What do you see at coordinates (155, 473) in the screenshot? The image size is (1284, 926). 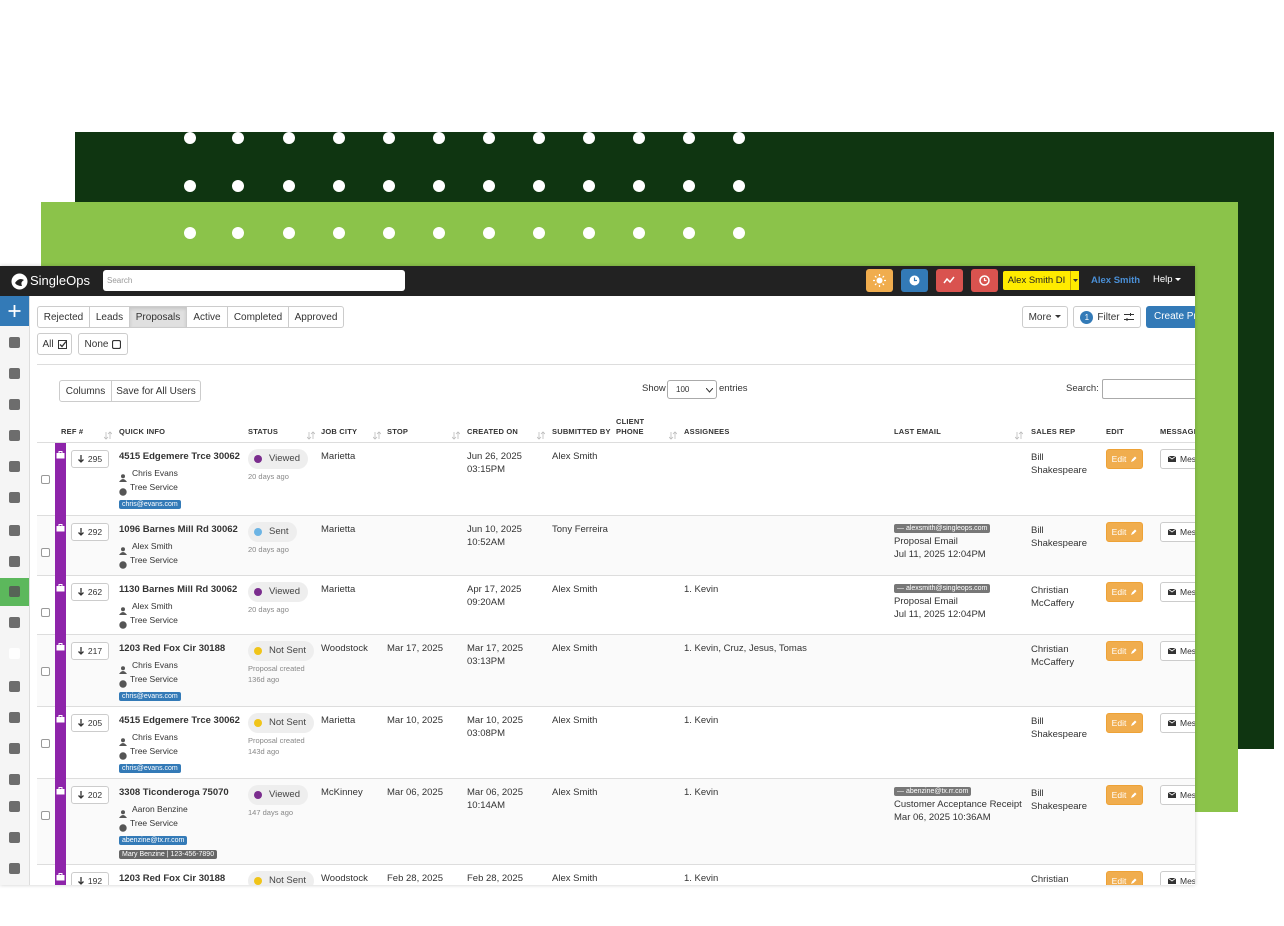 I see `contact: Chris Evans` at bounding box center [155, 473].